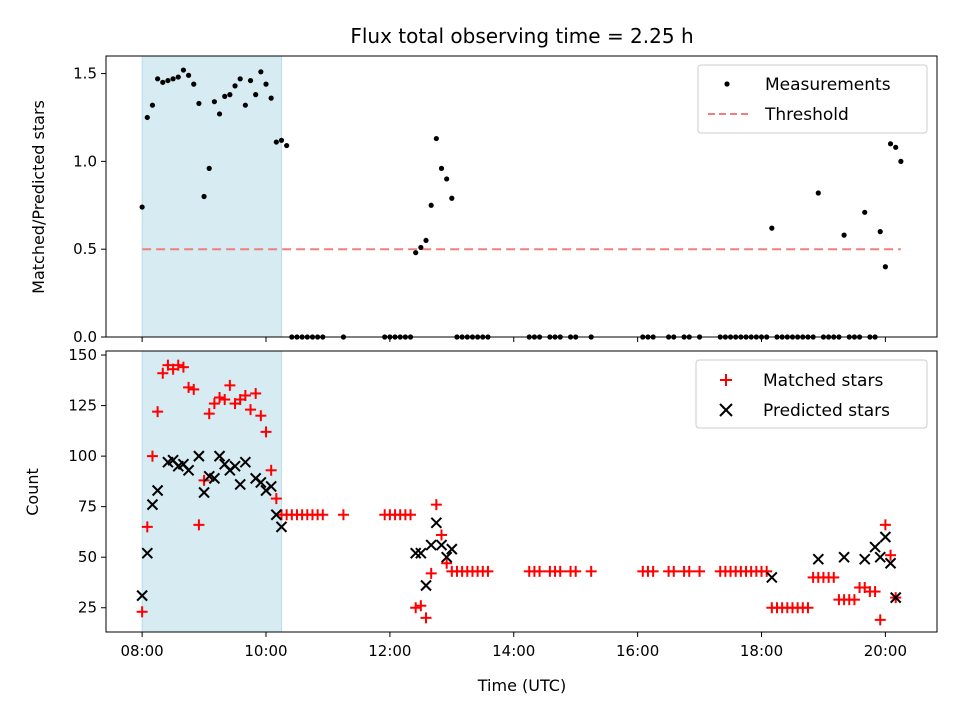 This screenshot has width=960, height=720. Describe the element at coordinates (514, 646) in the screenshot. I see `bottom-x-axis-ticks: 08:00 10:00 12:00 14:00 16:00 18:00 20:00` at that location.